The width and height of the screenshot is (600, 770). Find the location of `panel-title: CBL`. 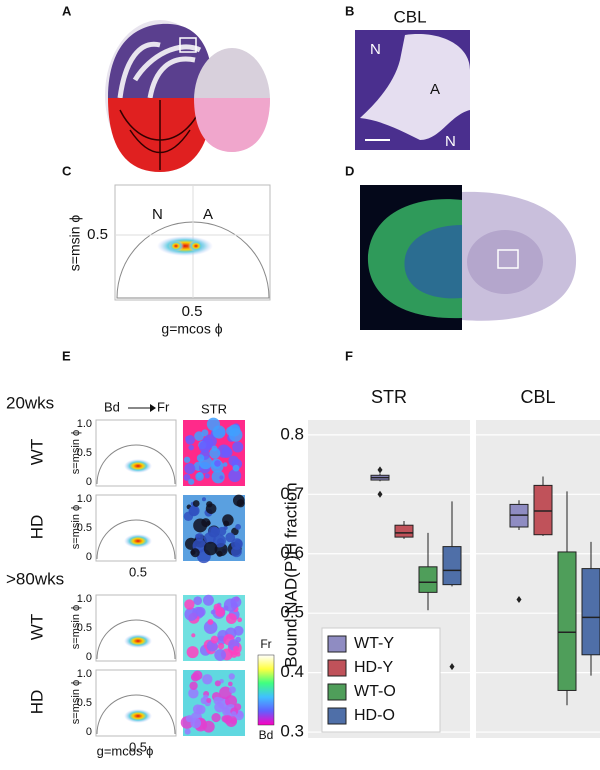

panel-title: CBL is located at coordinates (409, 16).